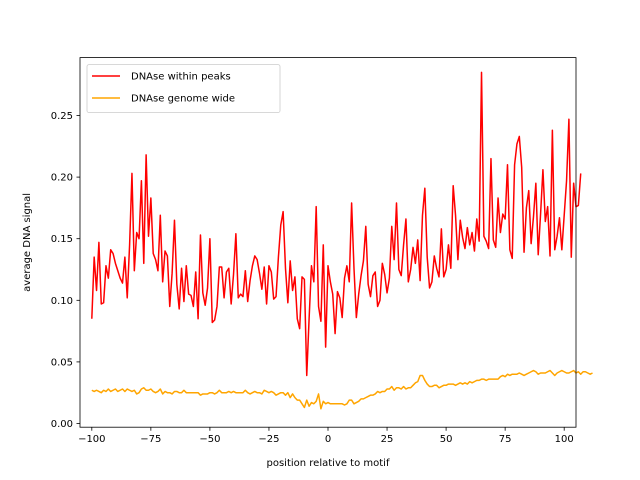 This screenshot has height=480, width=640. I want to click on x-tick-label: −75, so click(150, 439).